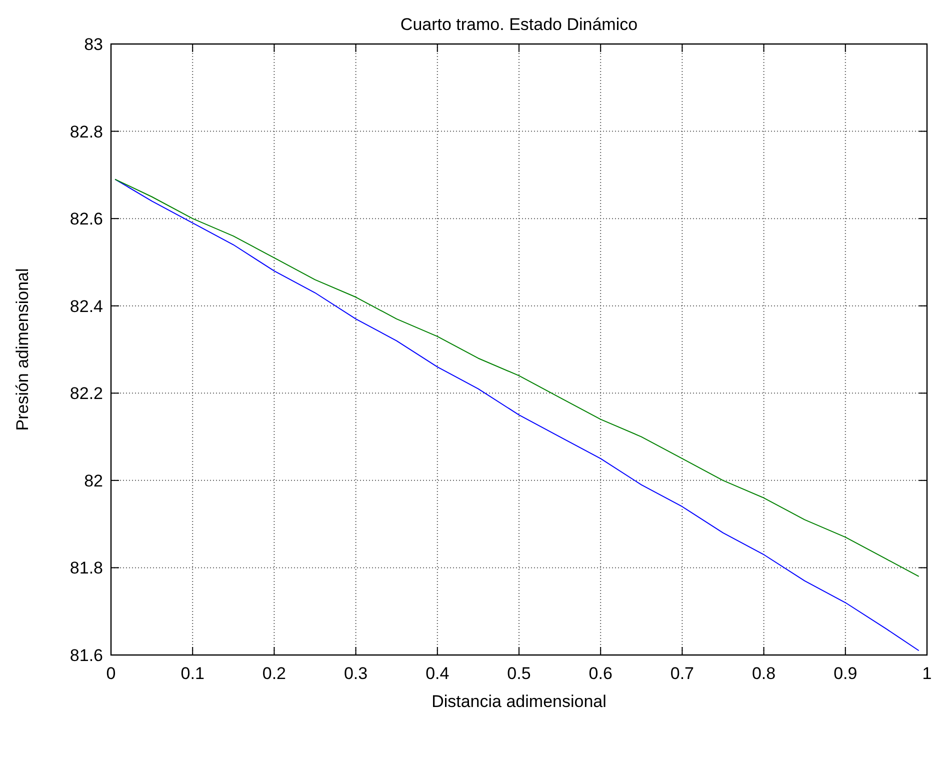  I want to click on x-tick-label: 0.5, so click(519, 673).